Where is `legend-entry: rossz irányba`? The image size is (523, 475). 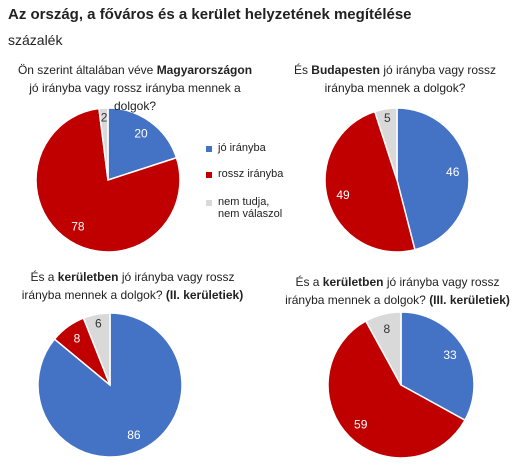
legend-entry: rossz irányba is located at coordinates (246, 174).